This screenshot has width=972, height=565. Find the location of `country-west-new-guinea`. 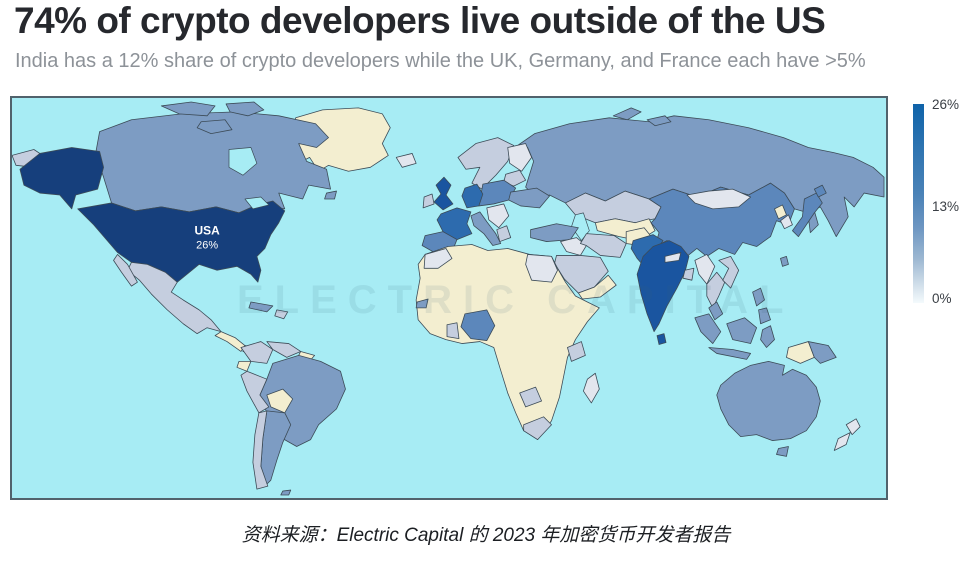

country-west-new-guinea is located at coordinates (800, 352).